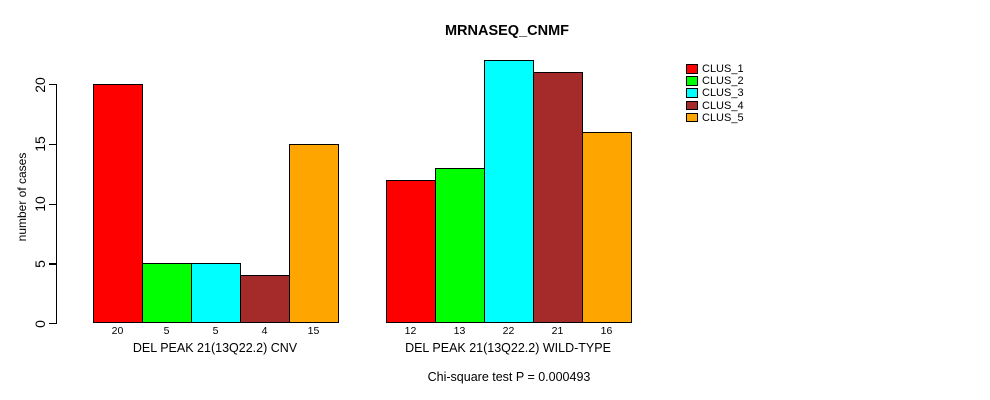 The height and width of the screenshot is (400, 990). I want to click on y-tick-label: 0, so click(40, 323).